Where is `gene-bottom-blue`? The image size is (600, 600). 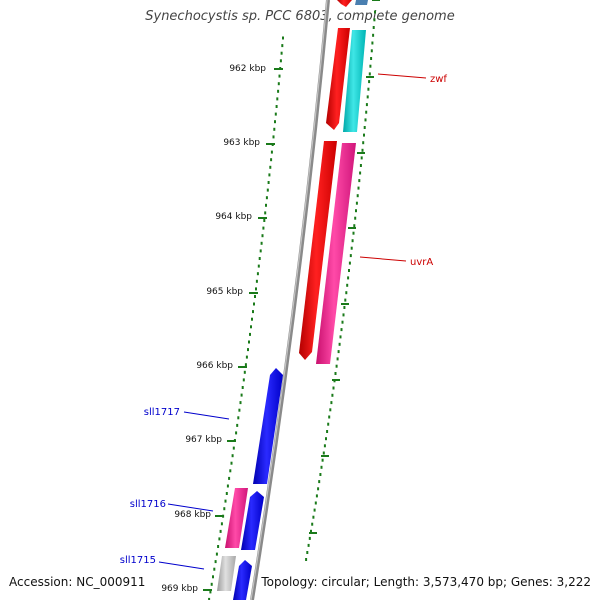
gene-bottom-blue is located at coordinates (242, 580).